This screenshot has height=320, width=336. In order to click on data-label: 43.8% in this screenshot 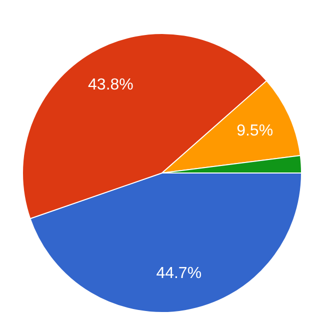, I will do `click(111, 85)`.